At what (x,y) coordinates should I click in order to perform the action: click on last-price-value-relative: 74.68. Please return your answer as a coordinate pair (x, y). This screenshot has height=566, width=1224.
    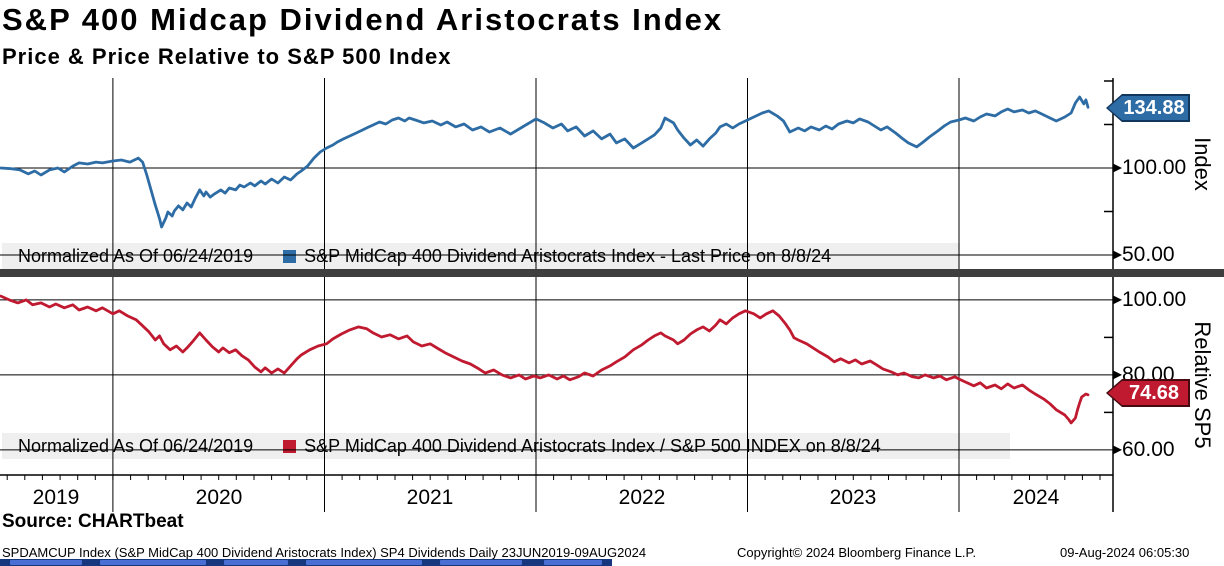
    Looking at the image, I should click on (1154, 392).